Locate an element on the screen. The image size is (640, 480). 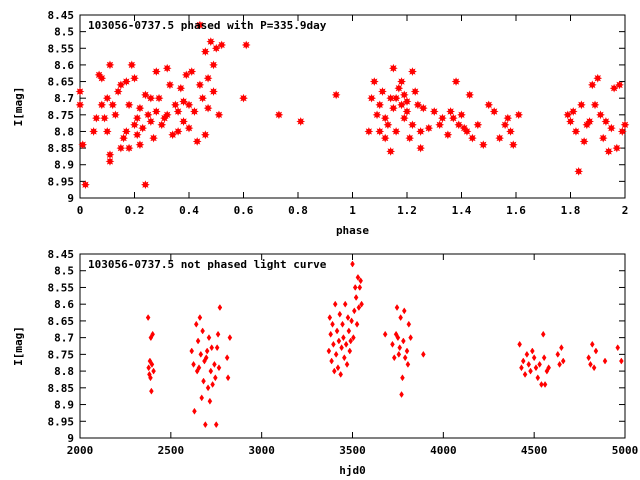
y-tick-label: 8.45 is located at coordinates (61, 254).